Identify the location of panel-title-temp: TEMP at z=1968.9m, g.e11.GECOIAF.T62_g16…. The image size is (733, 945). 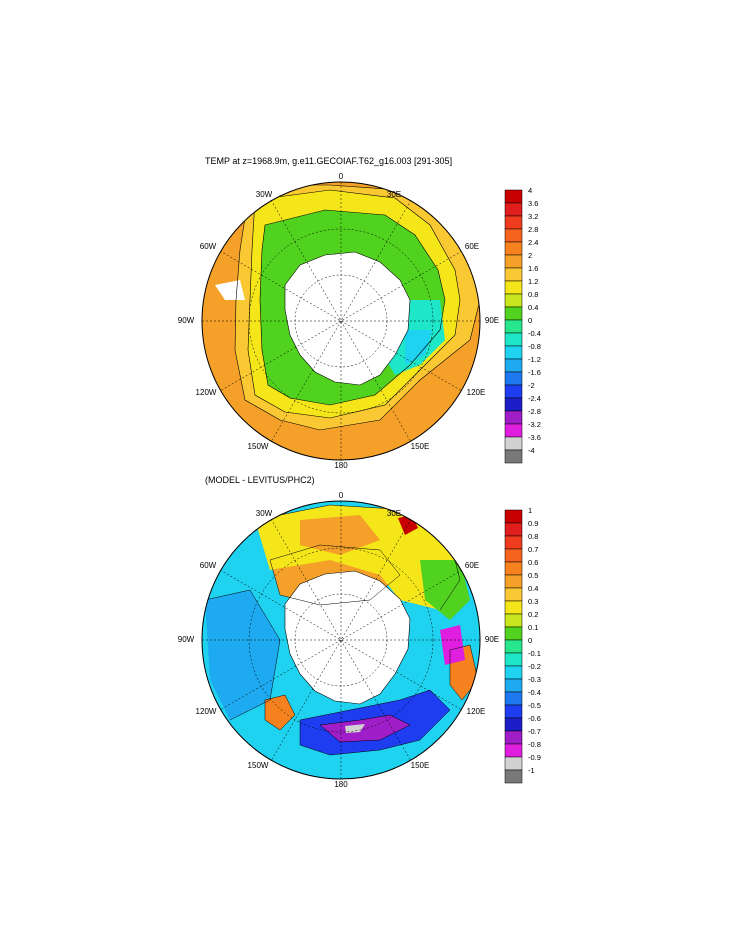
(329, 161).